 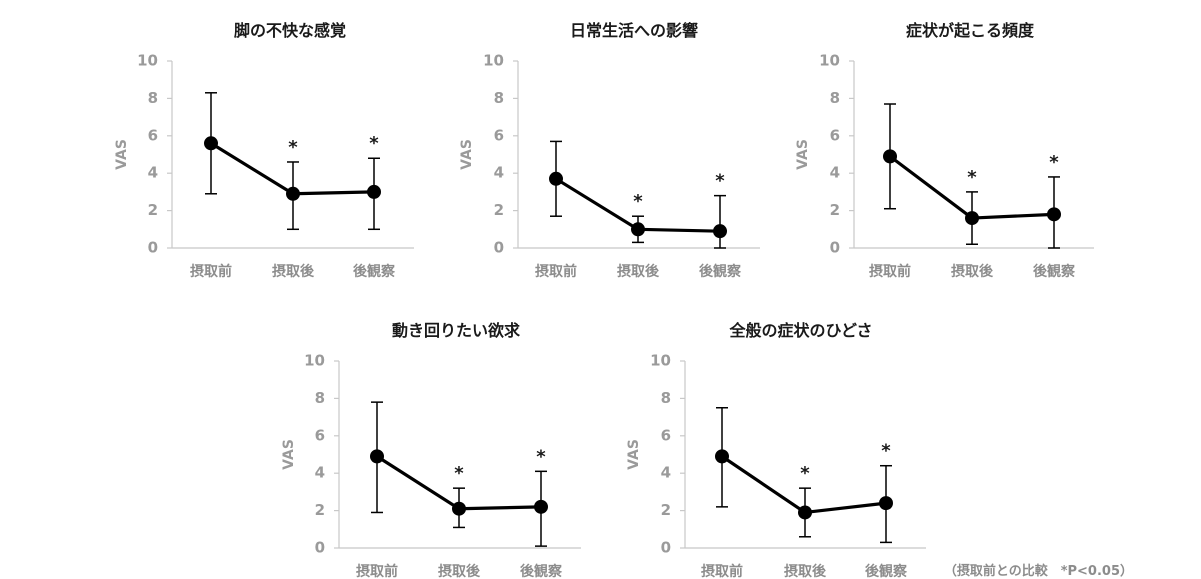 I want to click on chart-panel: 全般の症状のひどさ VAS 0 2 4 6 8 10 摂取前 摂取後 後観察 * *, so click(x=776, y=450).